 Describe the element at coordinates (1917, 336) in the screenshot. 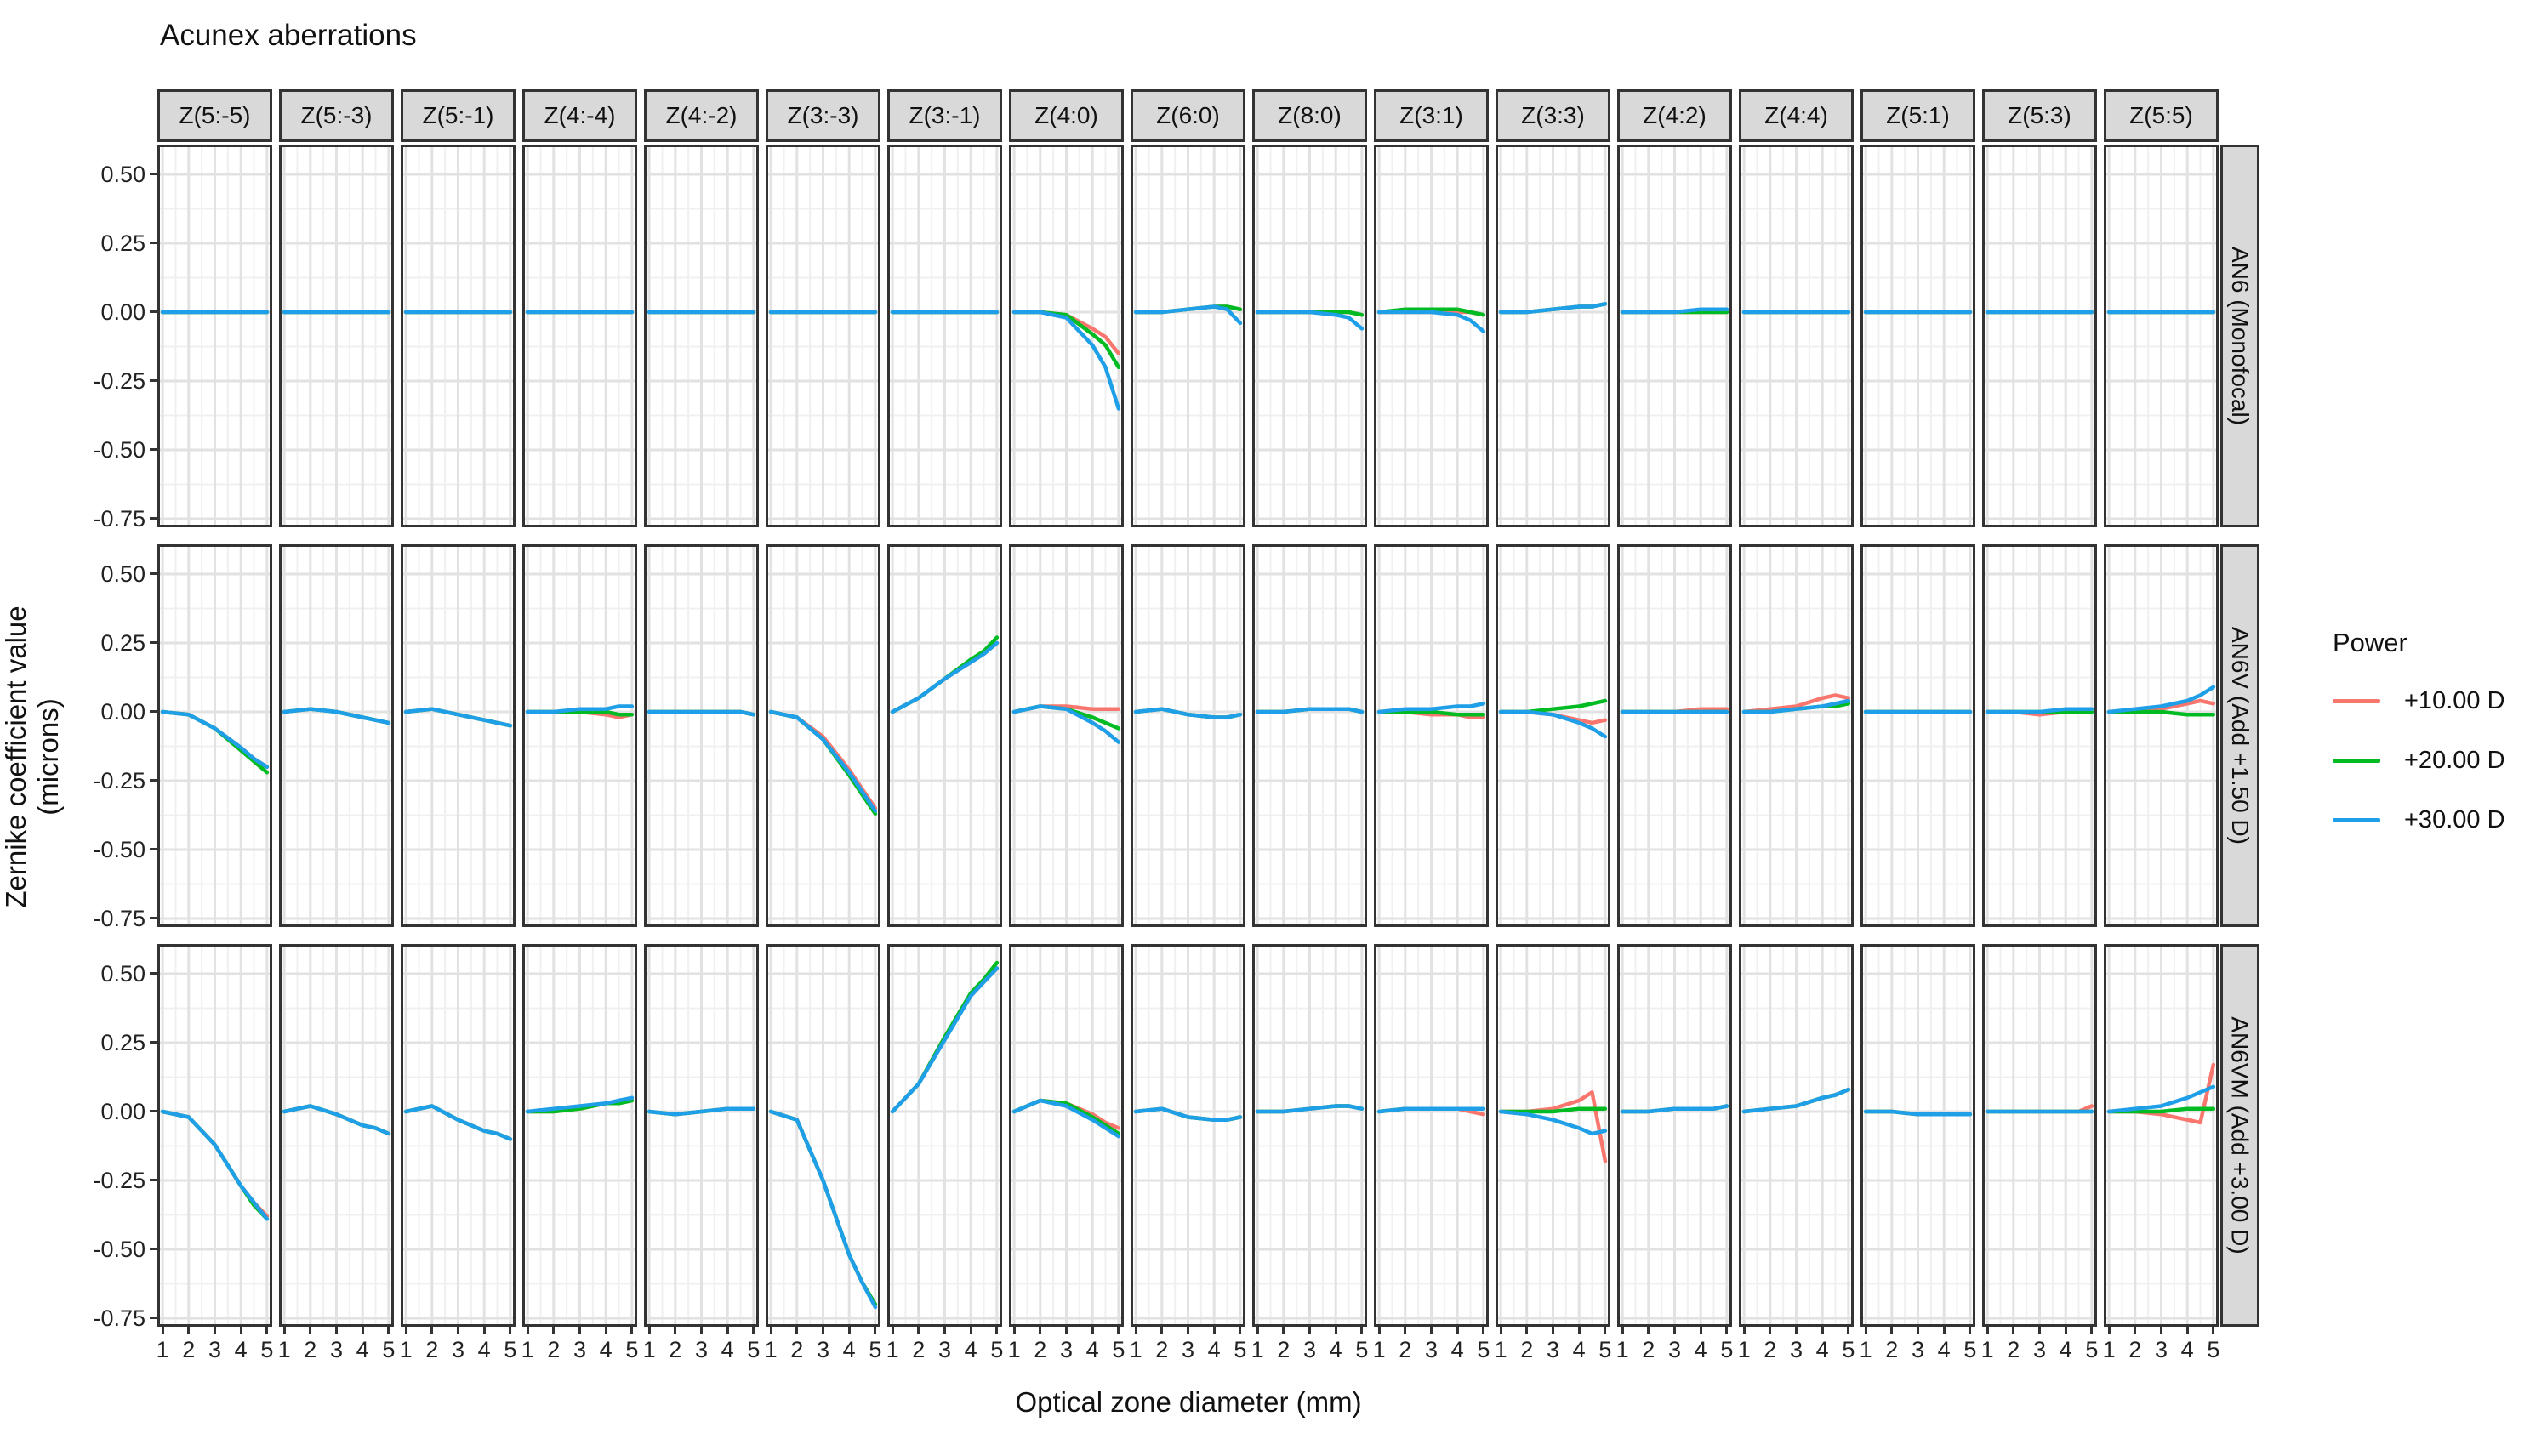

I see `grid-panel-r0-c14` at that location.